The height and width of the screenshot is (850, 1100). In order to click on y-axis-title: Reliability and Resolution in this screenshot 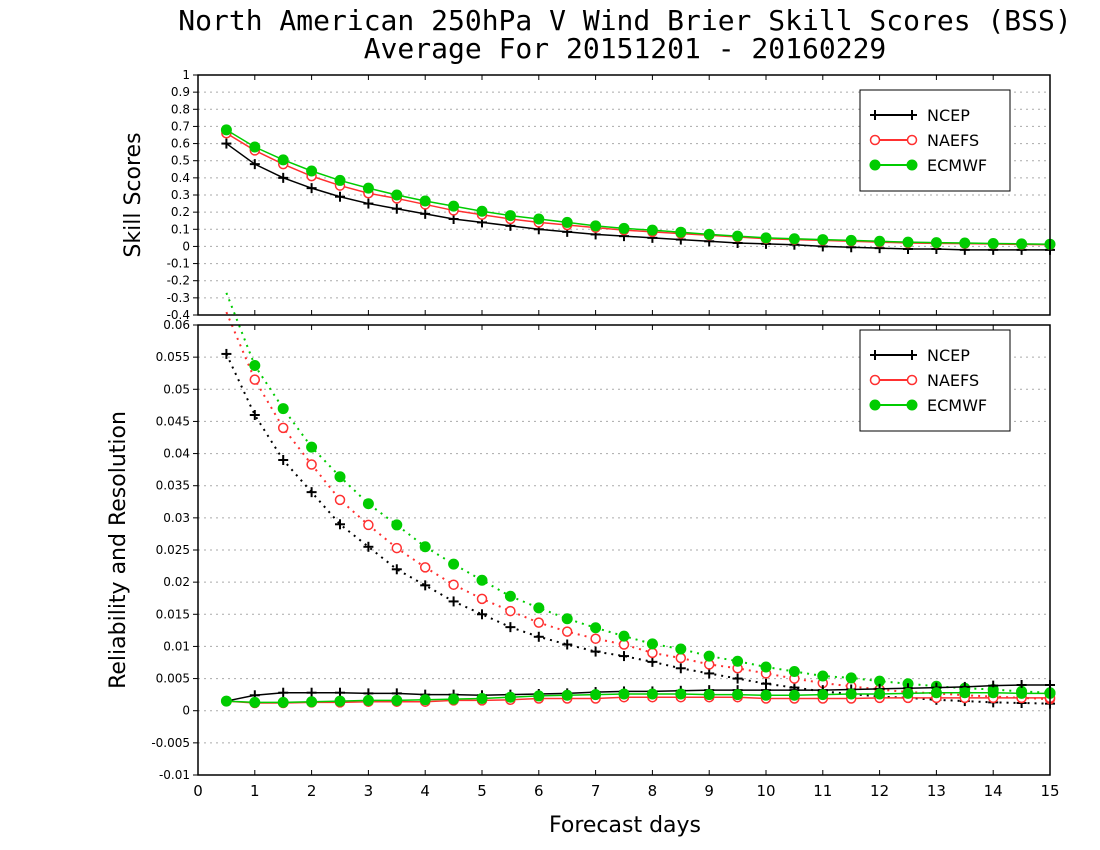, I will do `click(118, 550)`.